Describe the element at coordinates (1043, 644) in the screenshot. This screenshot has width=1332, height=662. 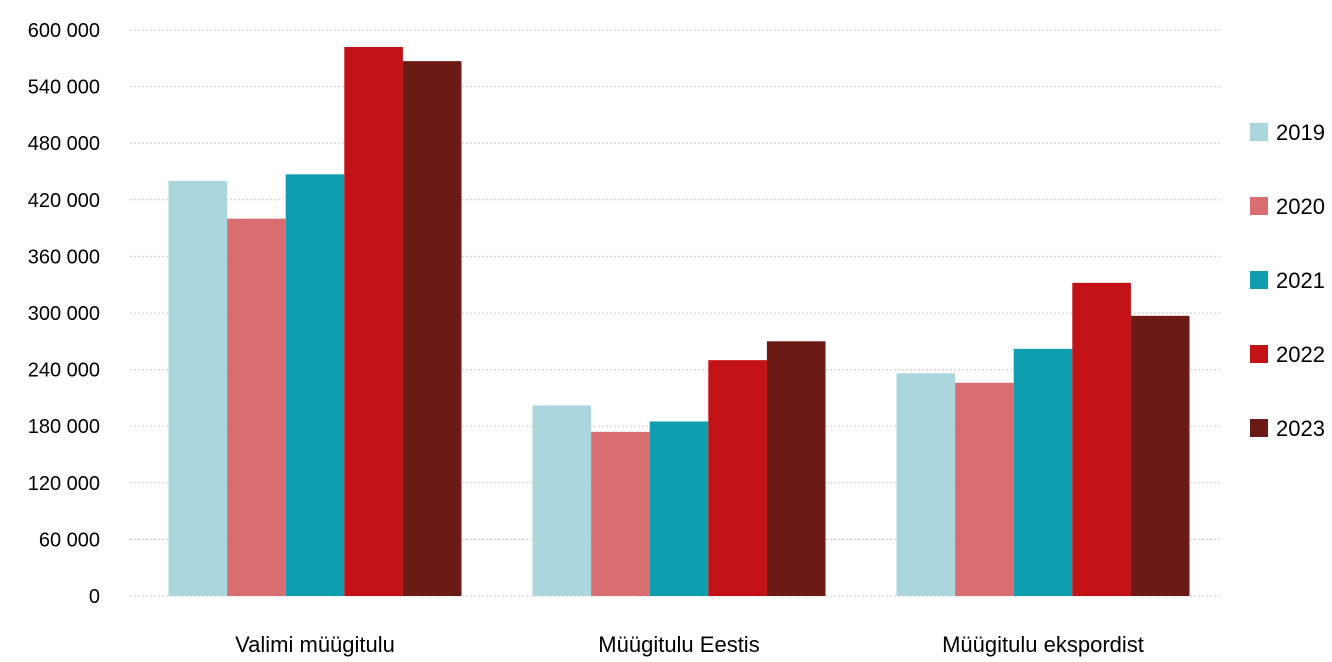
I see `x-category-label: Müügitulu ekspordist` at that location.